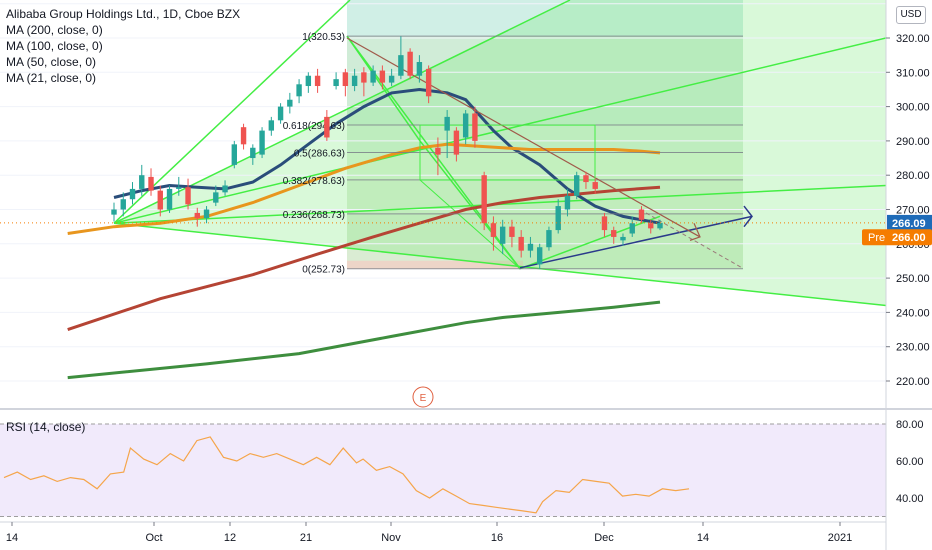 The image size is (932, 550). Describe the element at coordinates (54, 46) in the screenshot. I see `legend-ma-100: MA (100, close, 0)` at that location.